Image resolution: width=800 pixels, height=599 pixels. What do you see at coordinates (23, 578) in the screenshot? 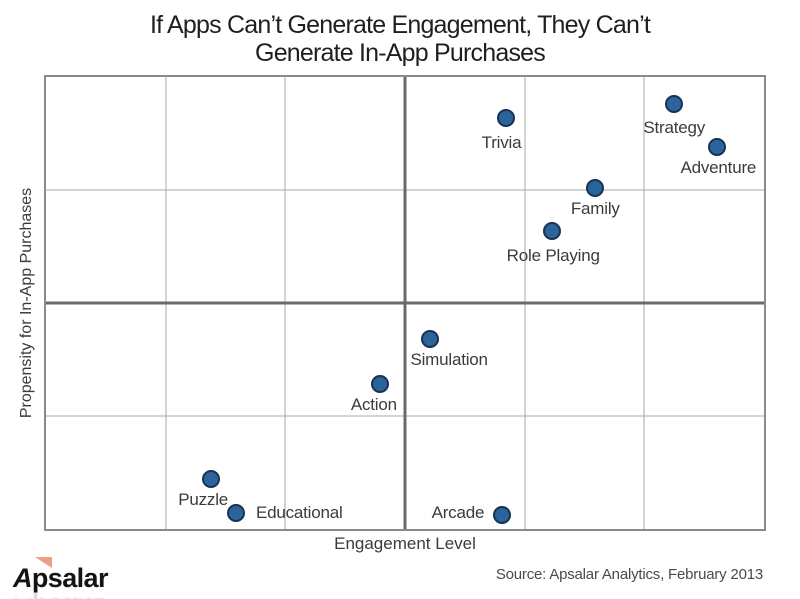
I see `logo-letter-a: A` at bounding box center [23, 578].